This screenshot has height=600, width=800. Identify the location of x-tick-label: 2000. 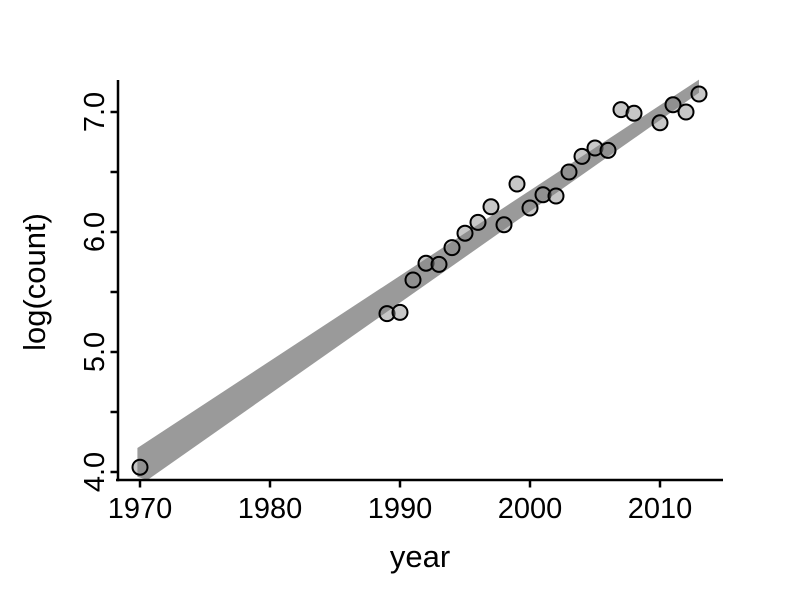
(530, 509).